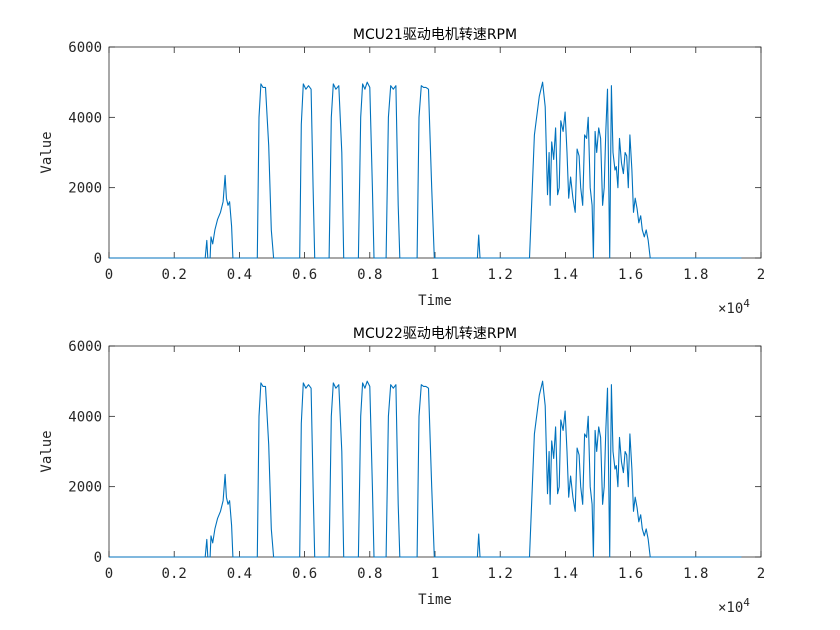 The height and width of the screenshot is (630, 840). Describe the element at coordinates (435, 334) in the screenshot. I see `chart-title: MCU22驱动电机转速RPM` at that location.